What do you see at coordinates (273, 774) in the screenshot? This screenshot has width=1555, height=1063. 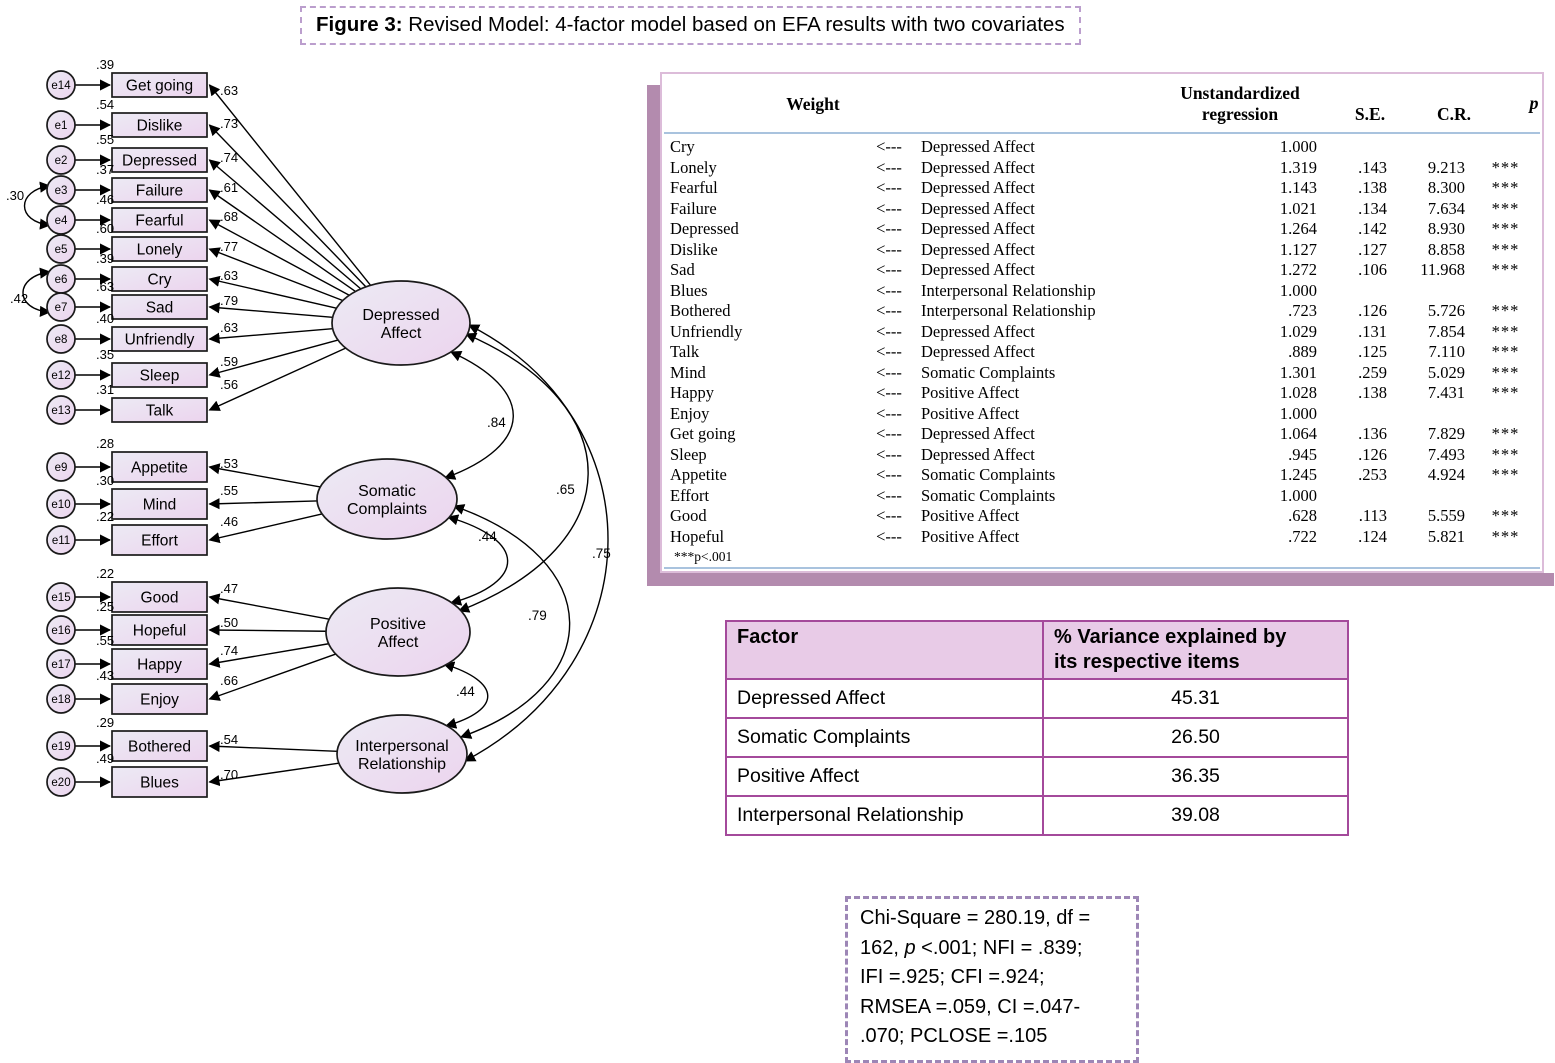 I see `loading-arrow-blues` at bounding box center [273, 774].